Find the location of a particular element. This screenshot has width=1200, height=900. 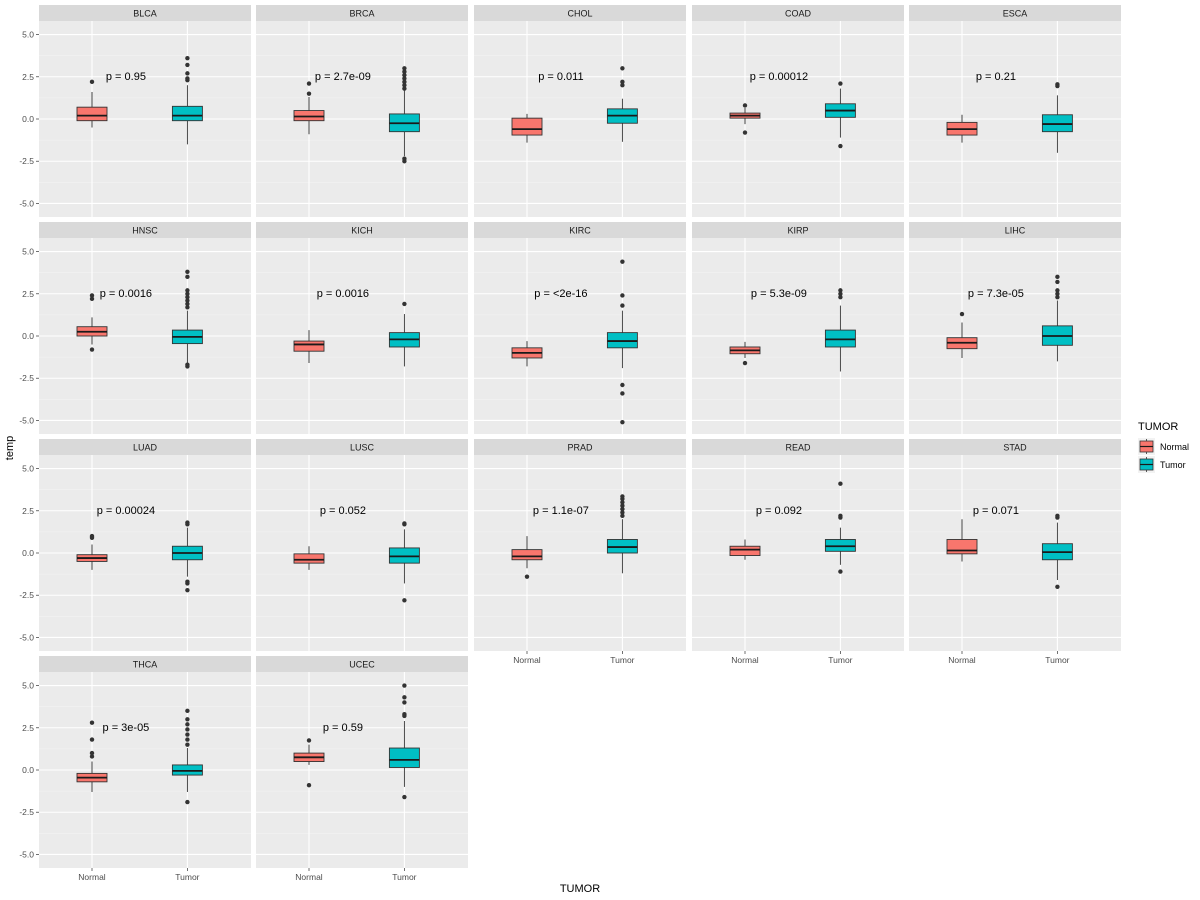

p-value-label: p = 0.00024 is located at coordinates (126, 511).